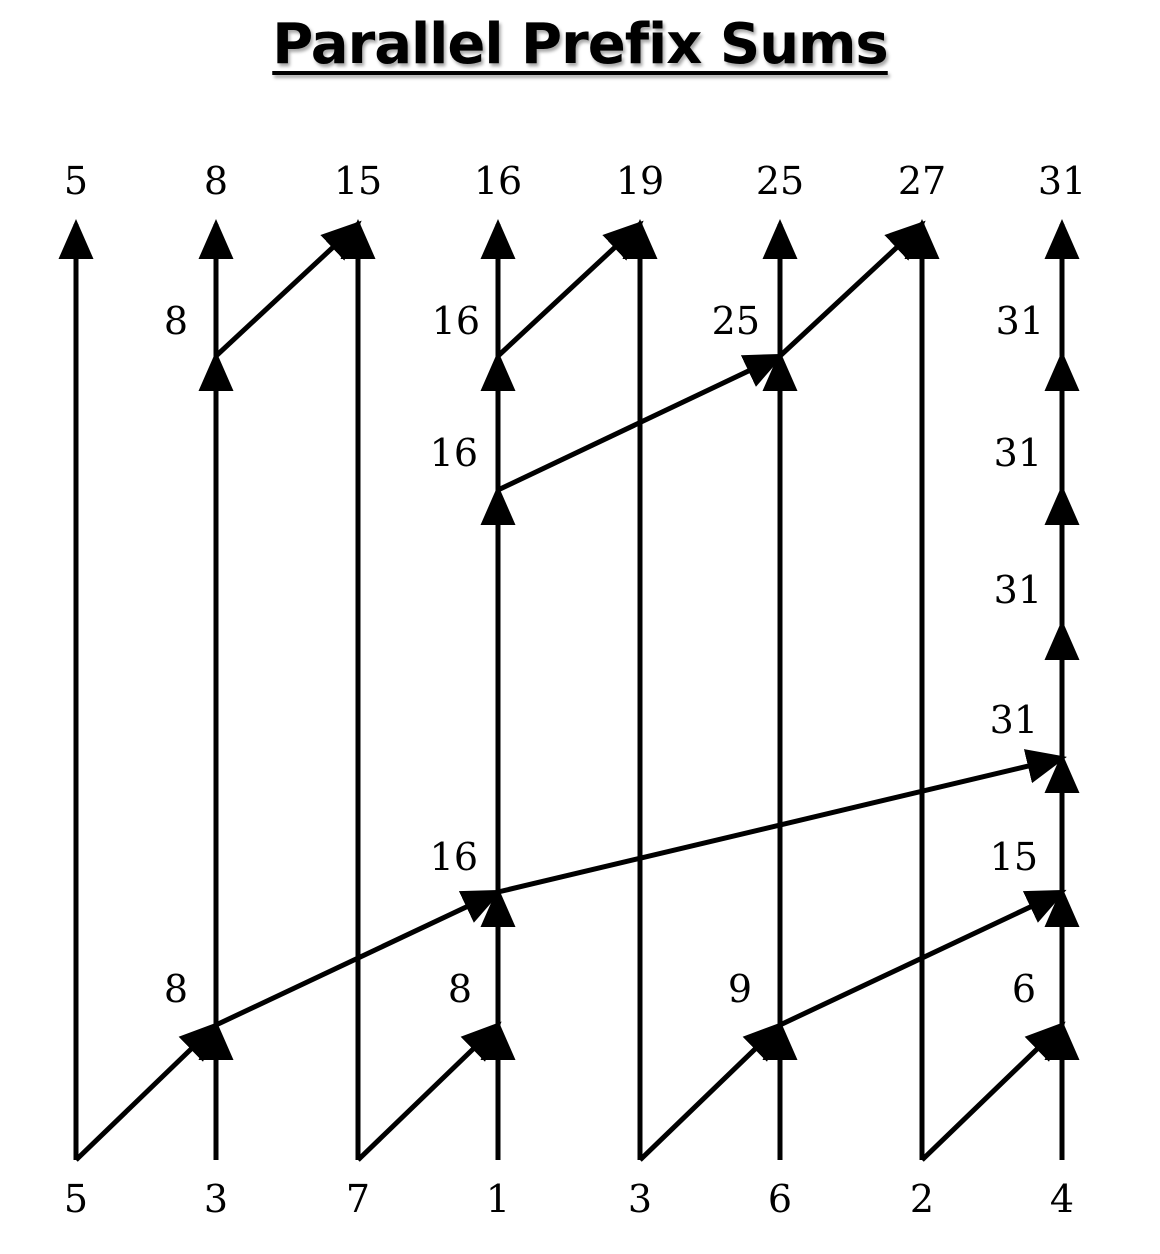  What do you see at coordinates (1014, 857) in the screenshot?
I see `node-value-l2-7: 15` at bounding box center [1014, 857].